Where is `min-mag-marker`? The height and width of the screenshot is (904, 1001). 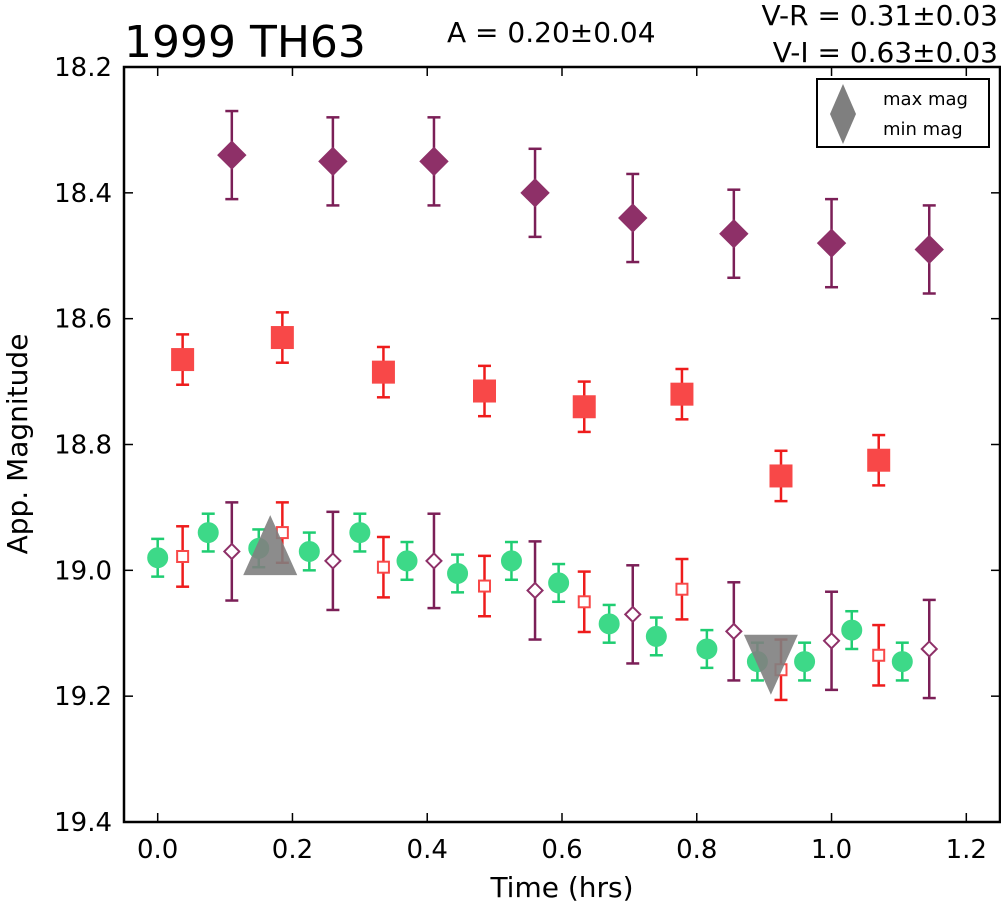 min-mag-marker is located at coordinates (770, 664).